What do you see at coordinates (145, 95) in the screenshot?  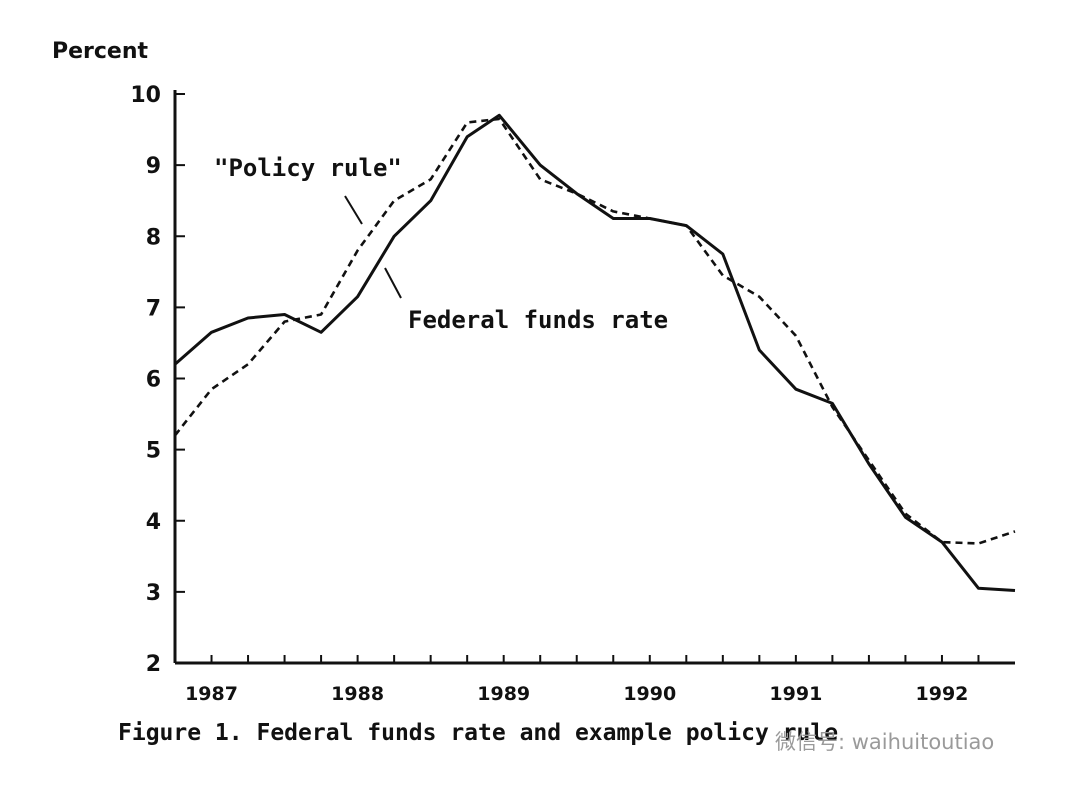 I see `y-tick-label: 10` at bounding box center [145, 95].